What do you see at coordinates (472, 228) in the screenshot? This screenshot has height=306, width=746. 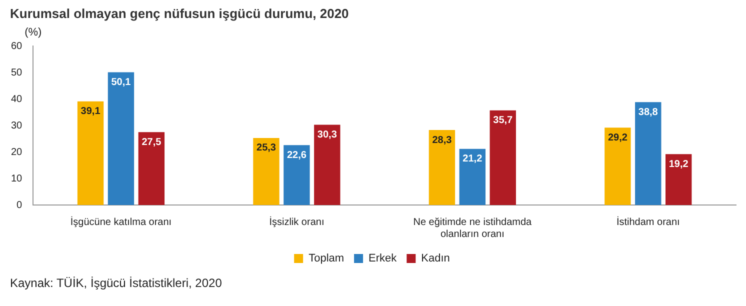 I see `x-tick-label: Ne eğitimde ne istihdamda olanların oranı` at bounding box center [472, 228].